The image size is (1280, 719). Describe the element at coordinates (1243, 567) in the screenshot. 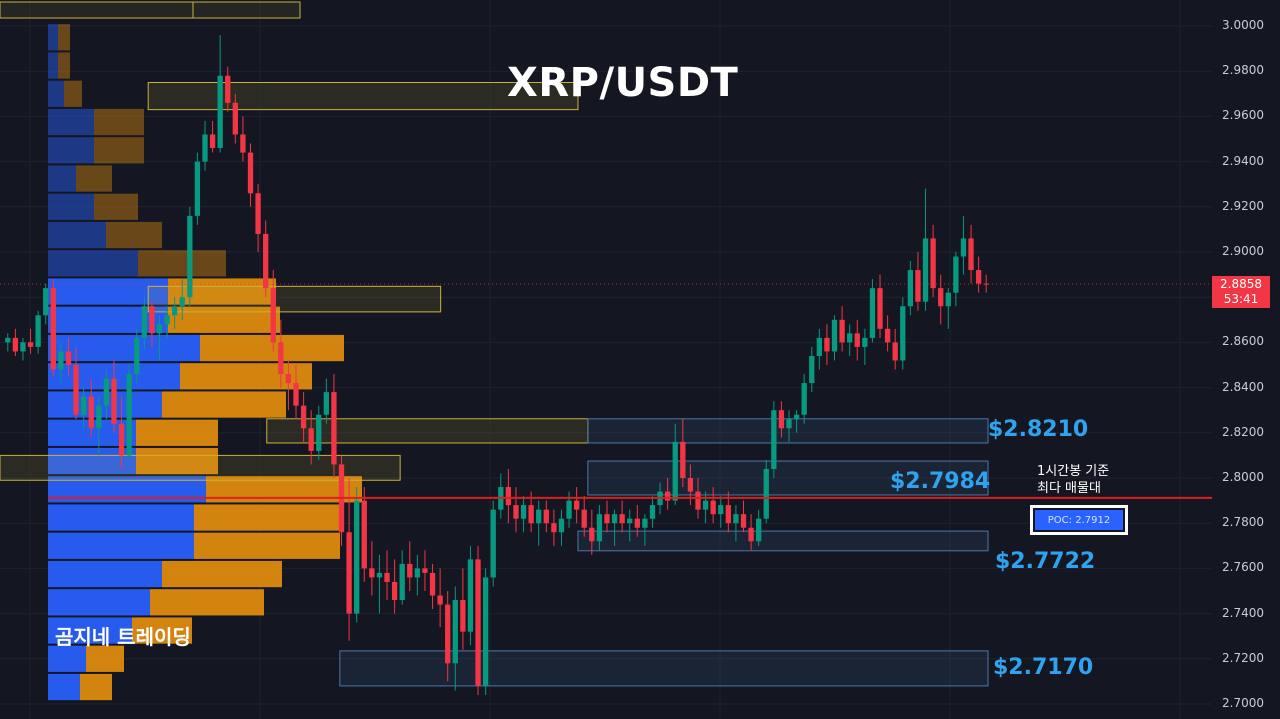

I see `price-axis-tick-label: 2.7600` at that location.